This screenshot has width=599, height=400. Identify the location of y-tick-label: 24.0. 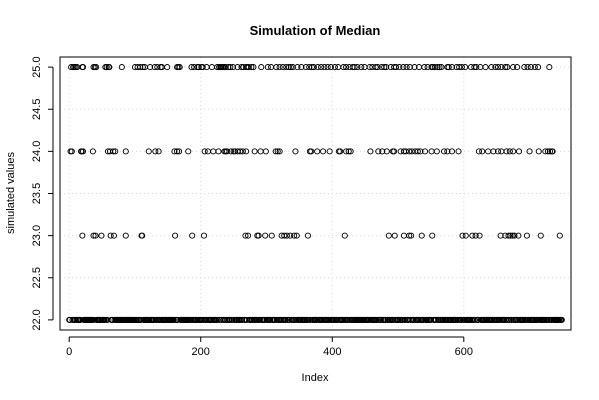
(37, 151).